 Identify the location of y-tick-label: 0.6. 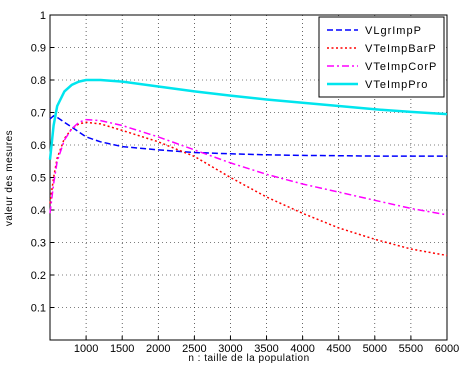
(38, 146).